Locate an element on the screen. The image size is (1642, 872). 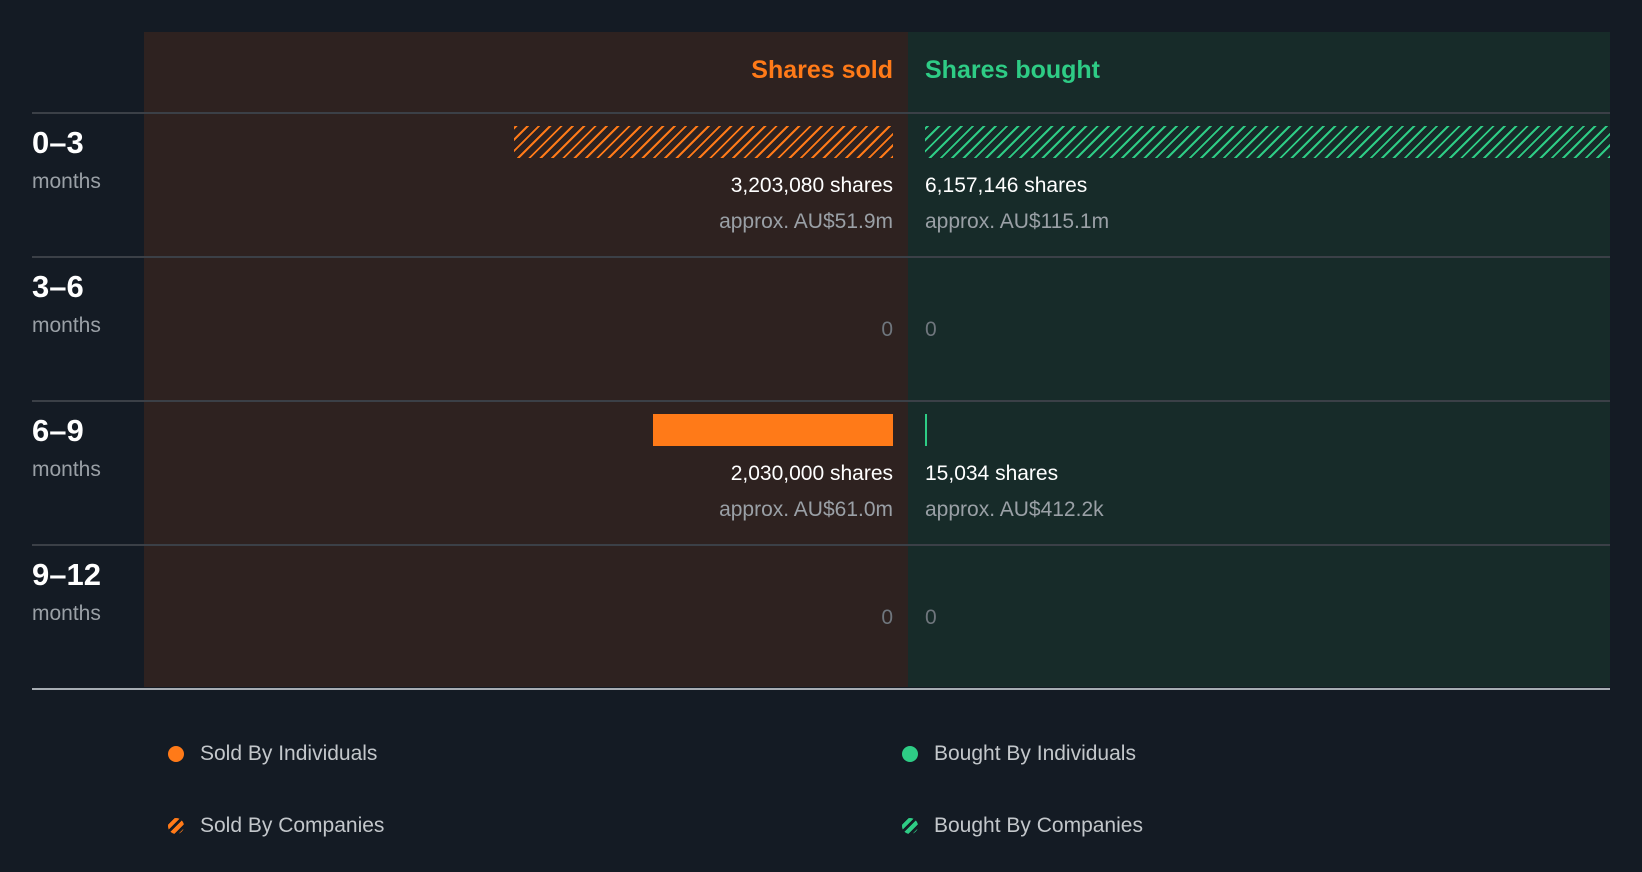
legend-label: Sold By Individuals is located at coordinates (289, 753).